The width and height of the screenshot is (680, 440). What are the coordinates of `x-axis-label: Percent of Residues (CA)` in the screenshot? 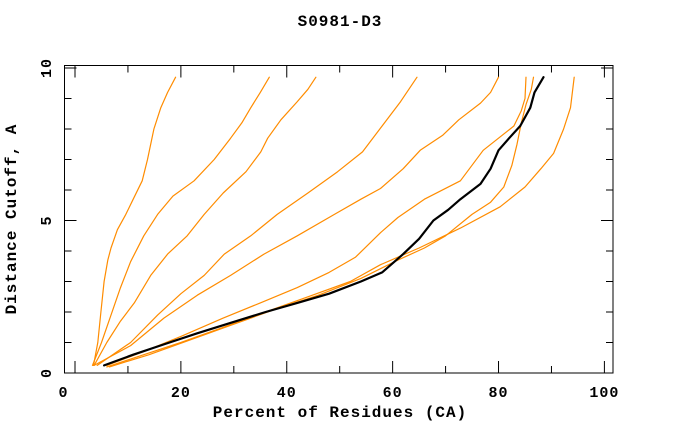 It's located at (340, 413).